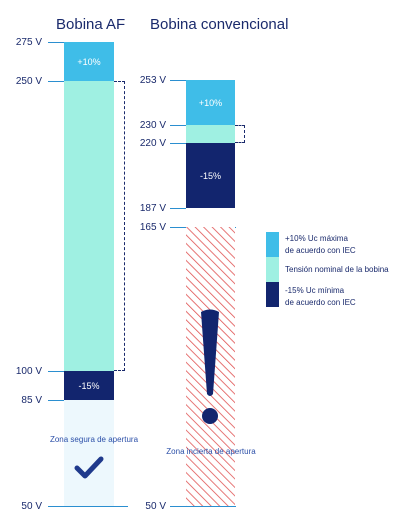  I want to click on af-minus15-segment: -15%, so click(89, 385).